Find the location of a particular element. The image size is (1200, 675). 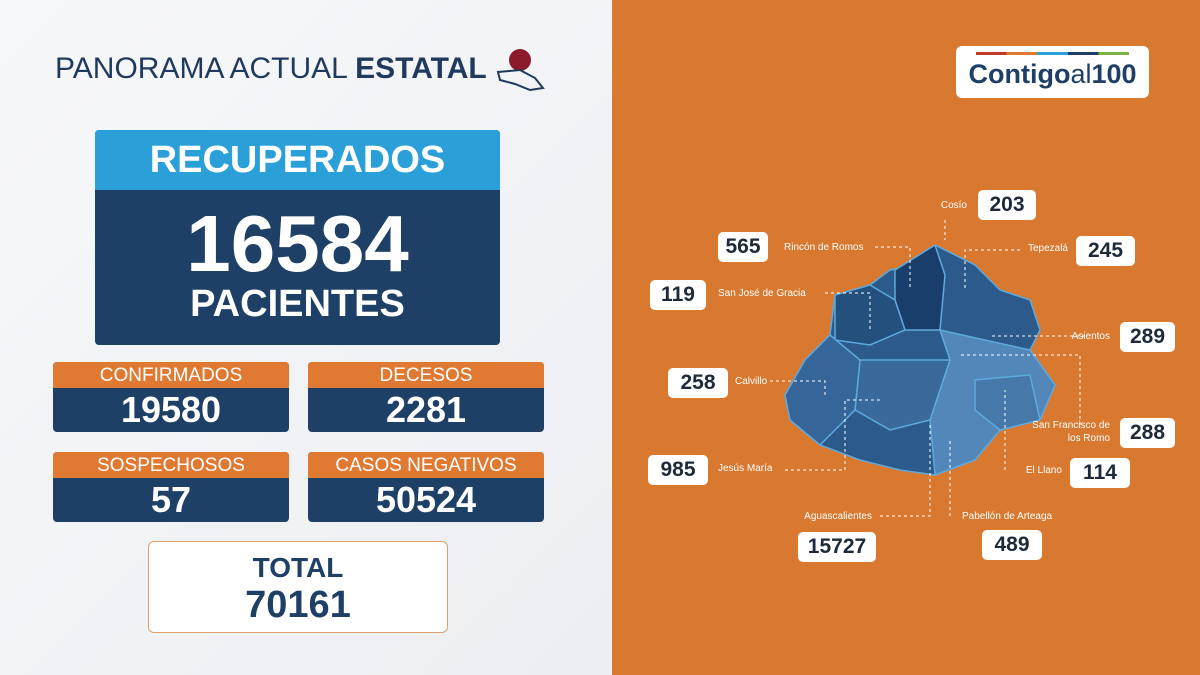

total-value: 70161 is located at coordinates (298, 605).